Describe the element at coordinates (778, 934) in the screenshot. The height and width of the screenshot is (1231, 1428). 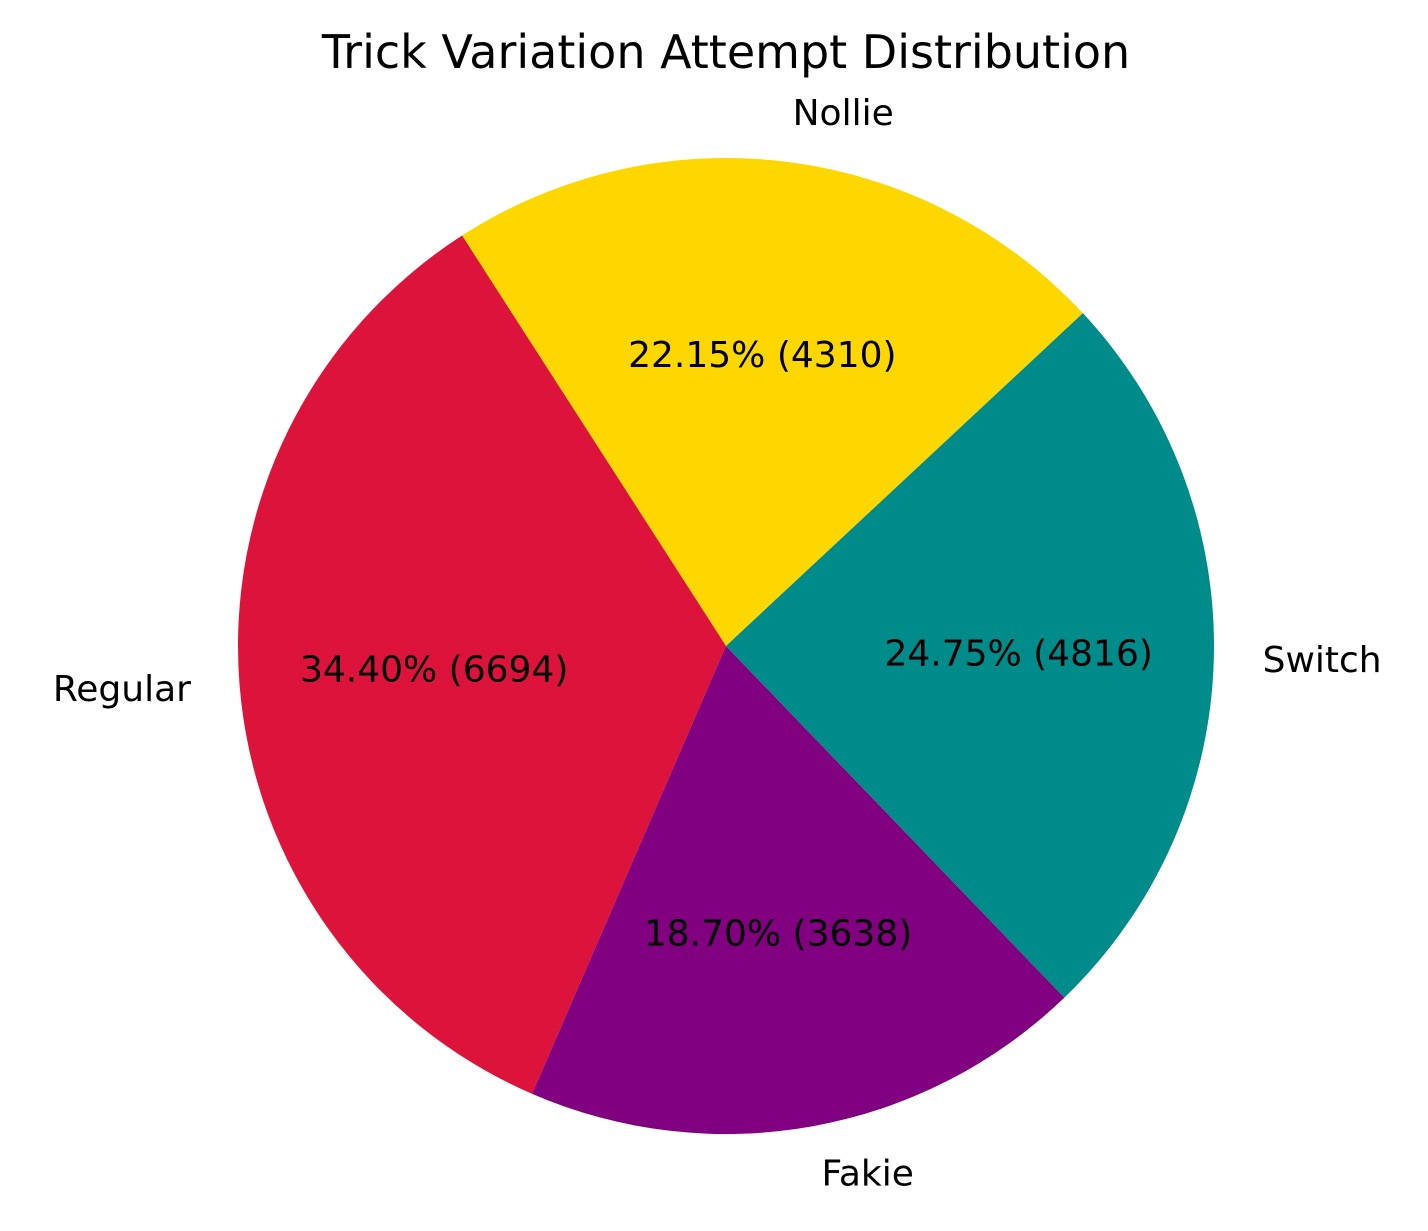
I see `percent-label-fakie: 18.70% (3638)` at that location.